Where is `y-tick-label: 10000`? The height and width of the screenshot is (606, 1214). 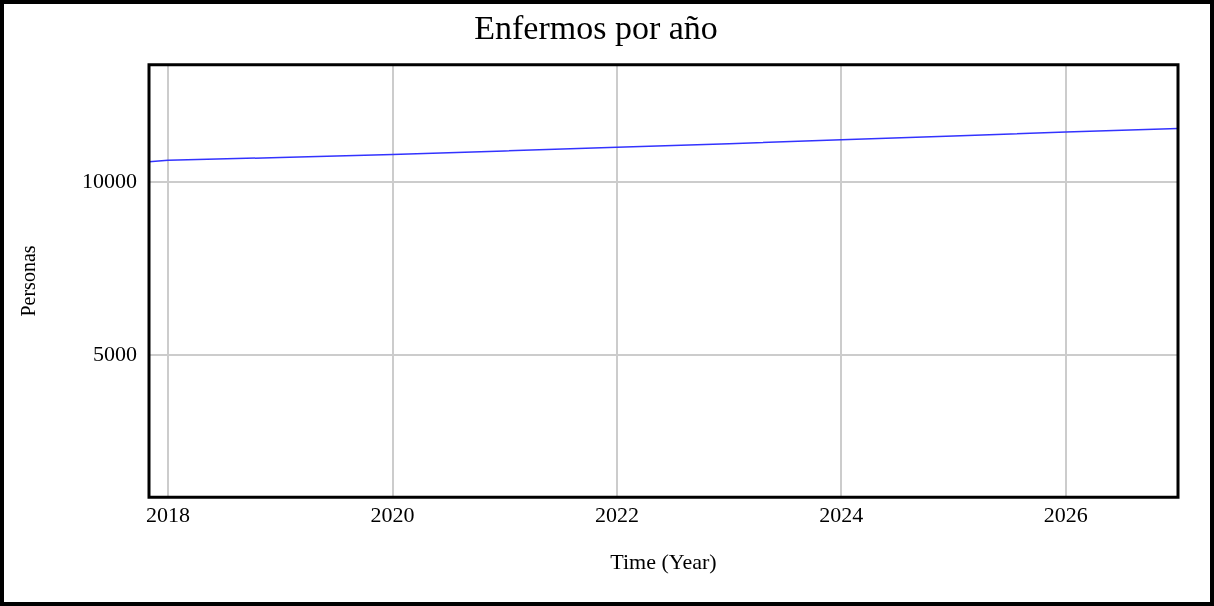
y-tick-label: 10000 is located at coordinates (109, 181).